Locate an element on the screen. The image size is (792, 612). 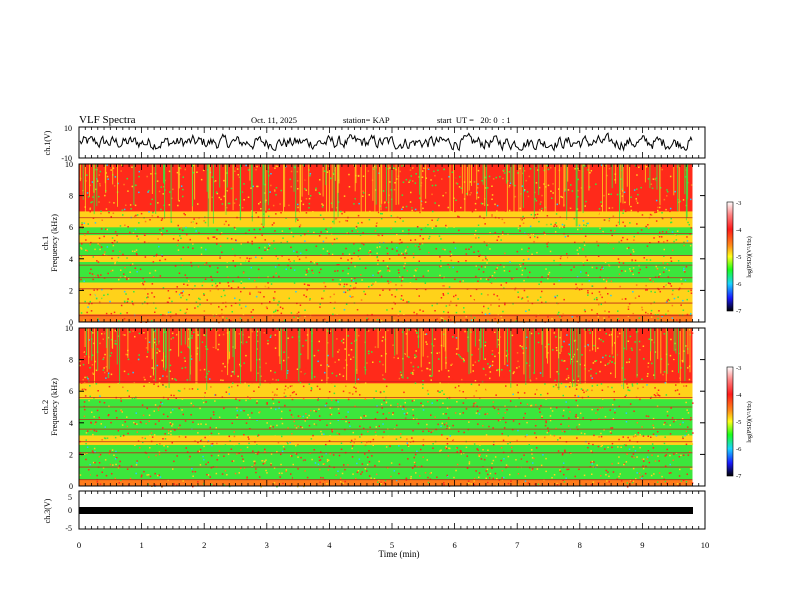
spectral-band is located at coordinates (386, 258).